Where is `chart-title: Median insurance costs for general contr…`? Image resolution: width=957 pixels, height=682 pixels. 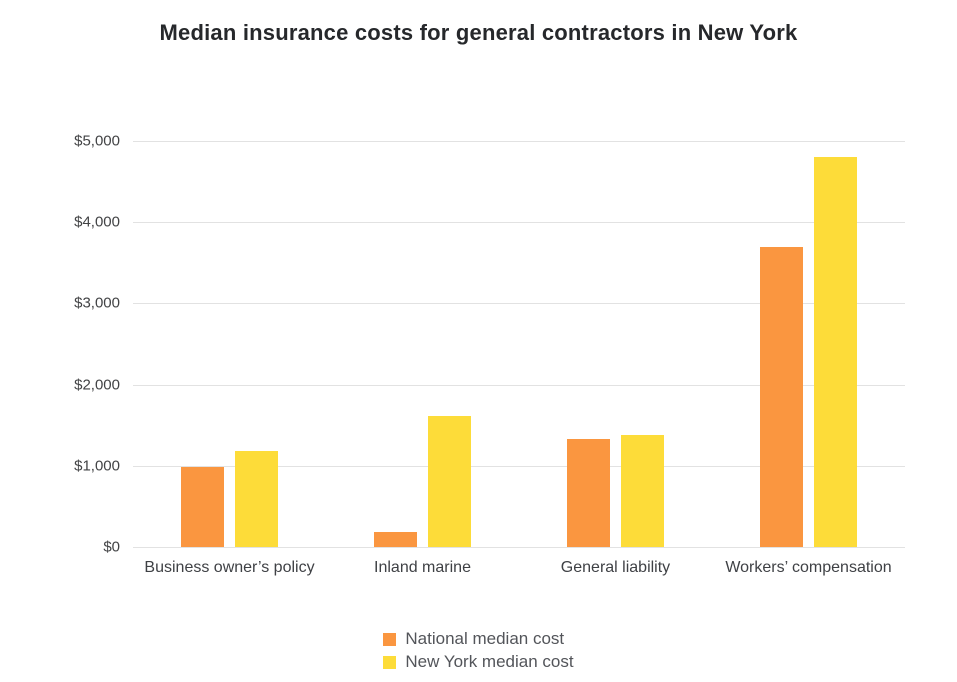 chart-title: Median insurance costs for general contr… is located at coordinates (478, 32).